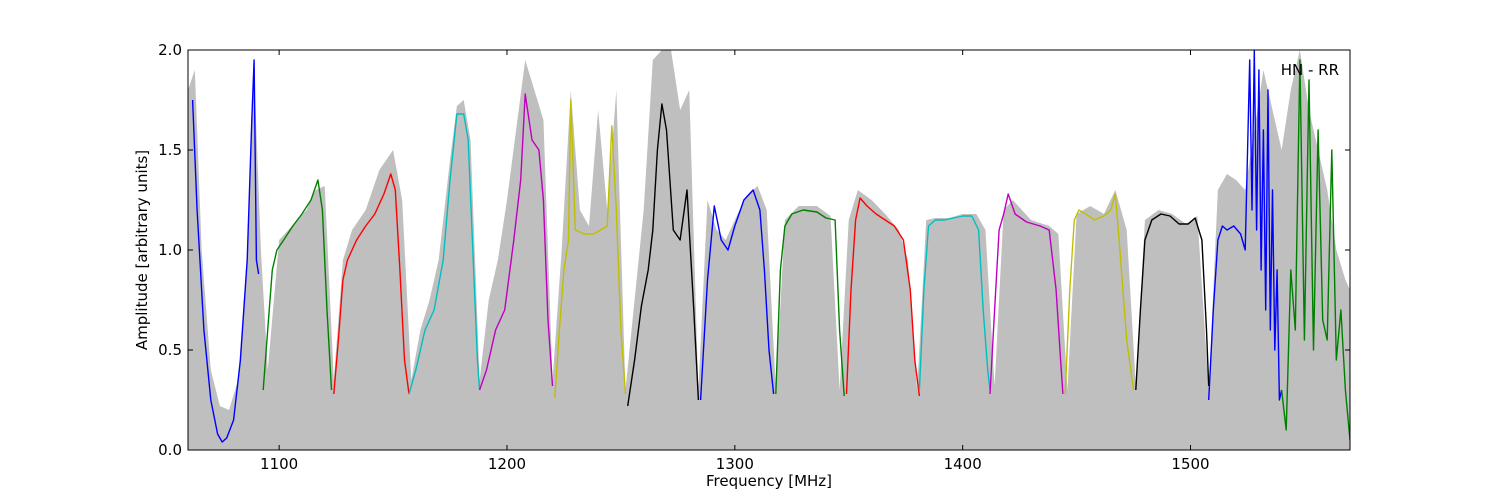 This screenshot has width=1500, height=500. I want to click on y-tick-label: 0.5, so click(170, 350).